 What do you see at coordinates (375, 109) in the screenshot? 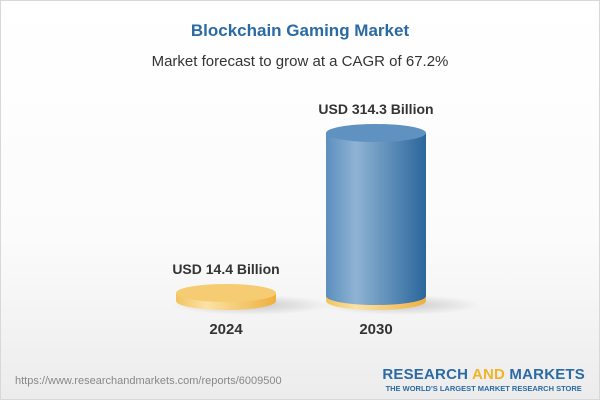
I see `data-label: USD 314.3 Billion` at bounding box center [375, 109].